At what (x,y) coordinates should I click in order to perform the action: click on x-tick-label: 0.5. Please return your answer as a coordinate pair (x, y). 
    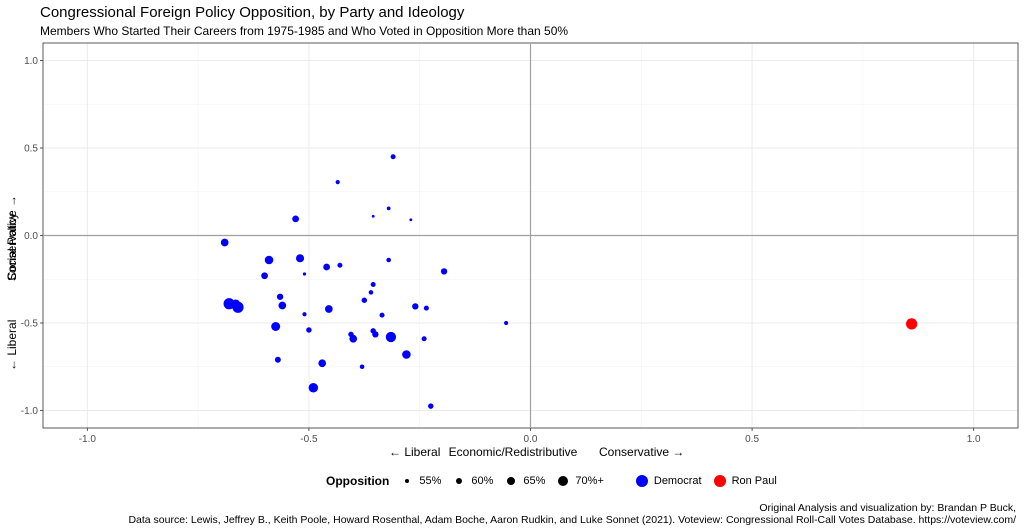
    Looking at the image, I should click on (752, 439).